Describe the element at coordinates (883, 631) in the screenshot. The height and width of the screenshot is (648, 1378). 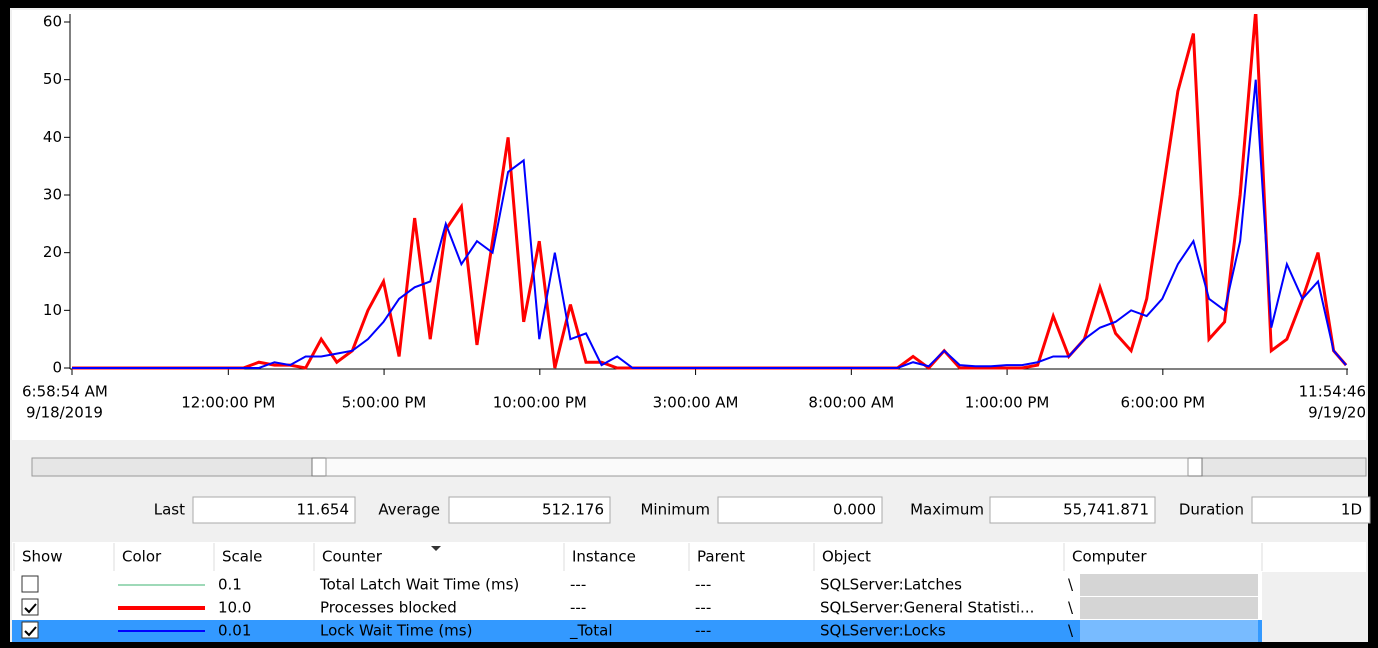
I see `cell-object: SQLServer:Locks` at that location.